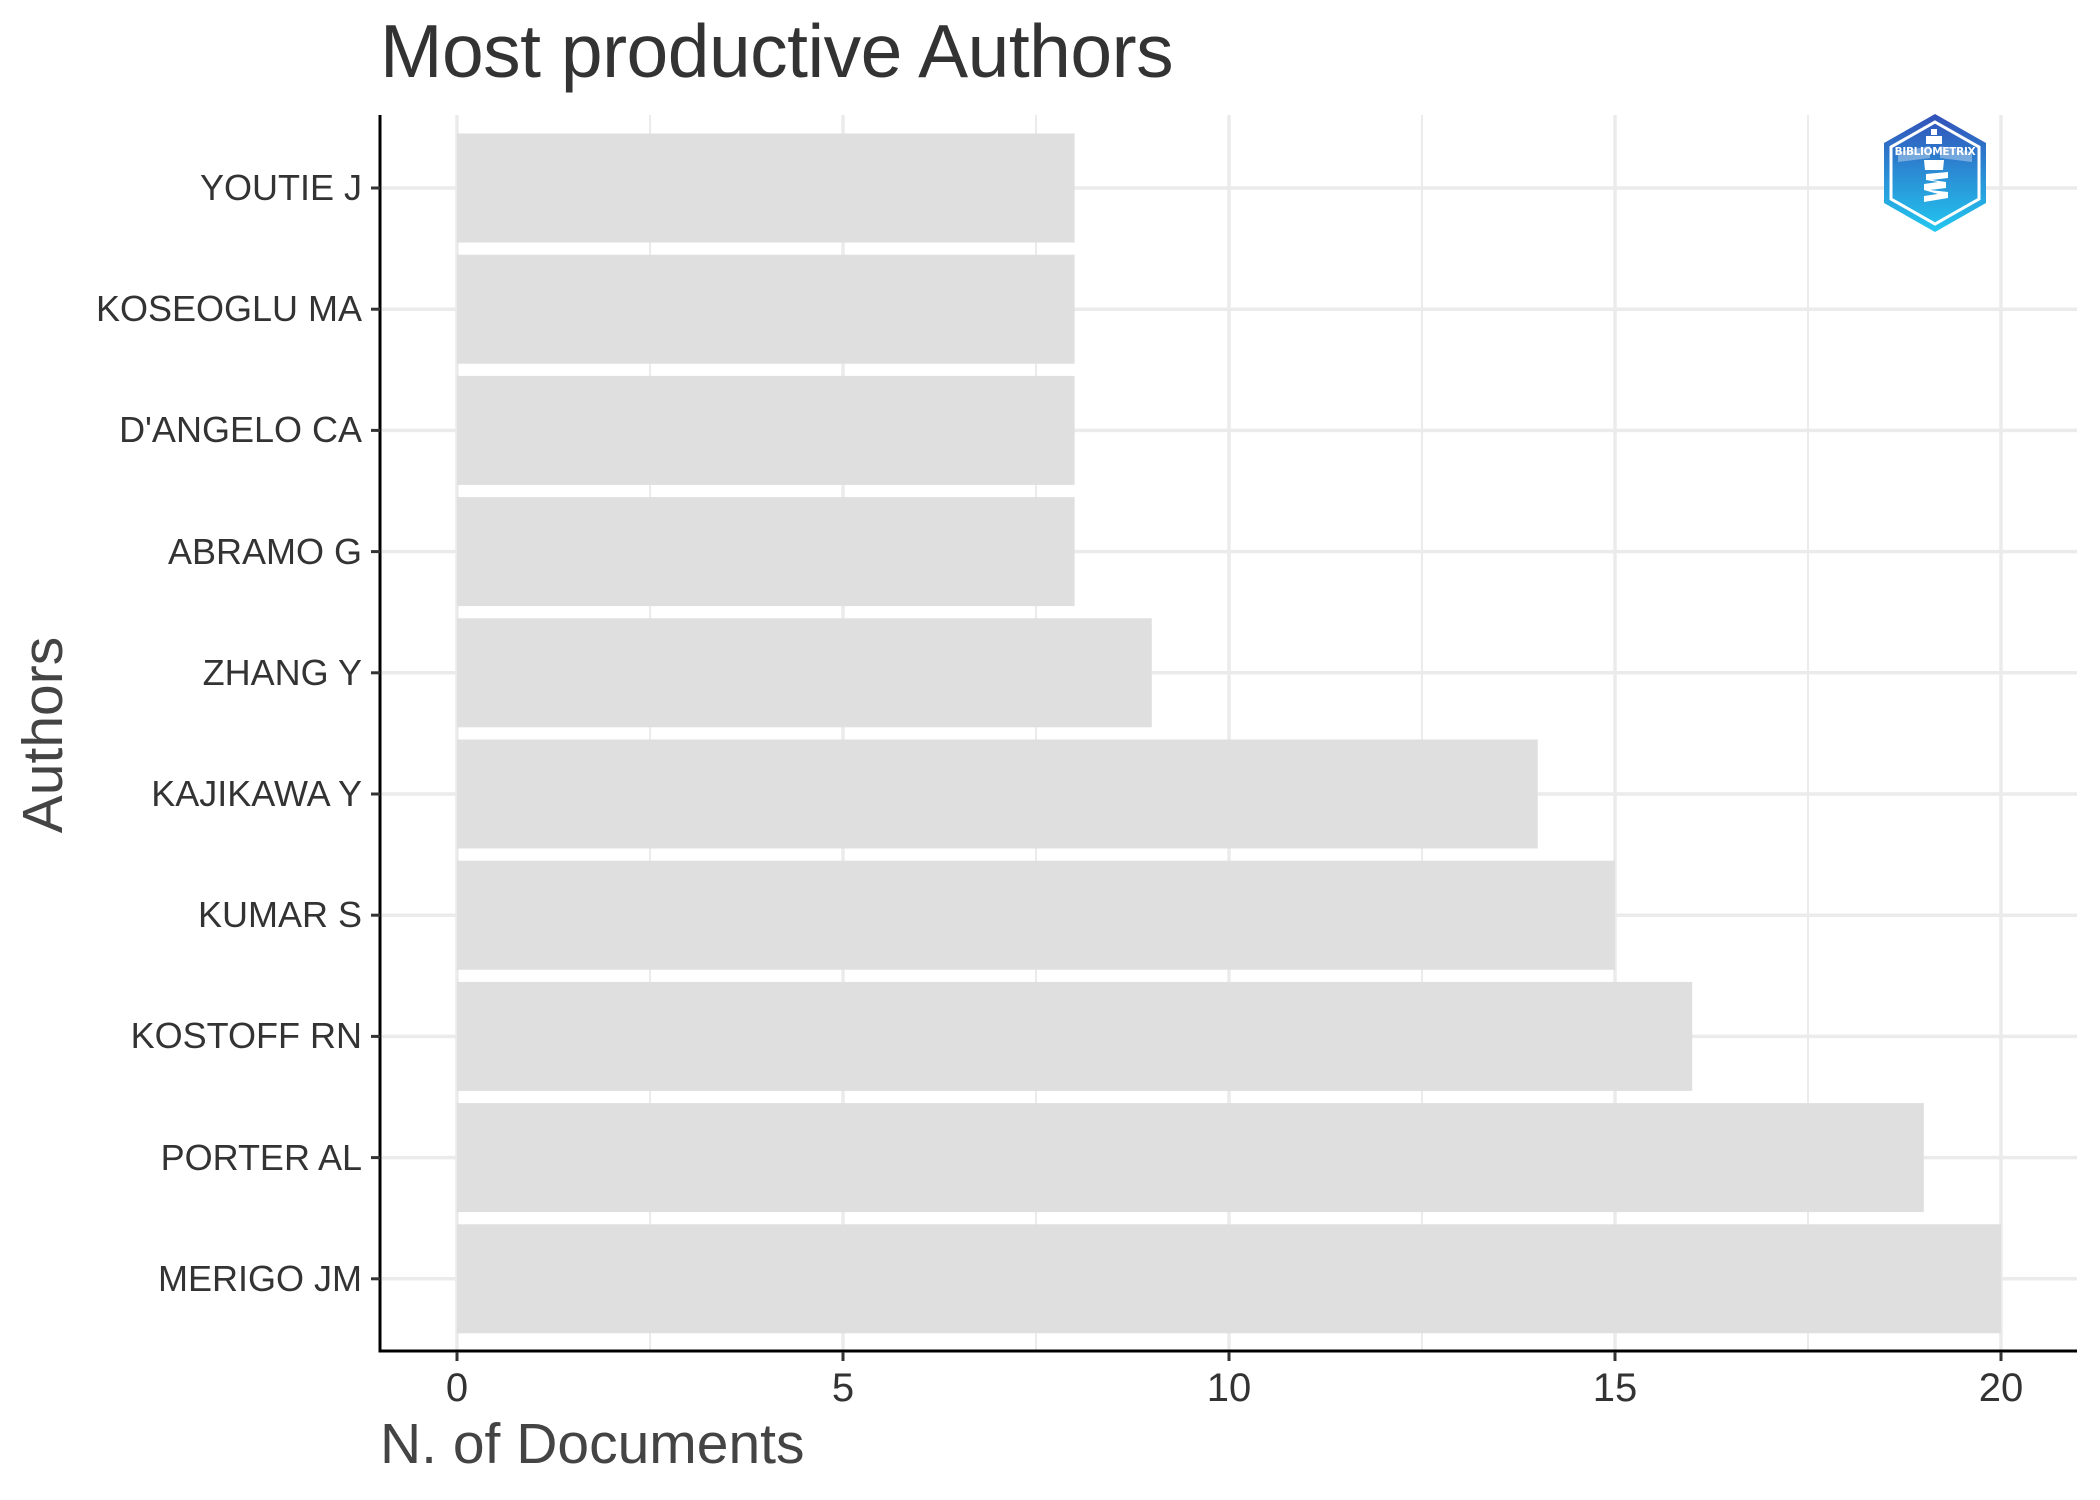 This screenshot has width=2100, height=1500. I want to click on bibliometrix-logo-icon: BIBLIOMETRIX, so click(1935, 173).